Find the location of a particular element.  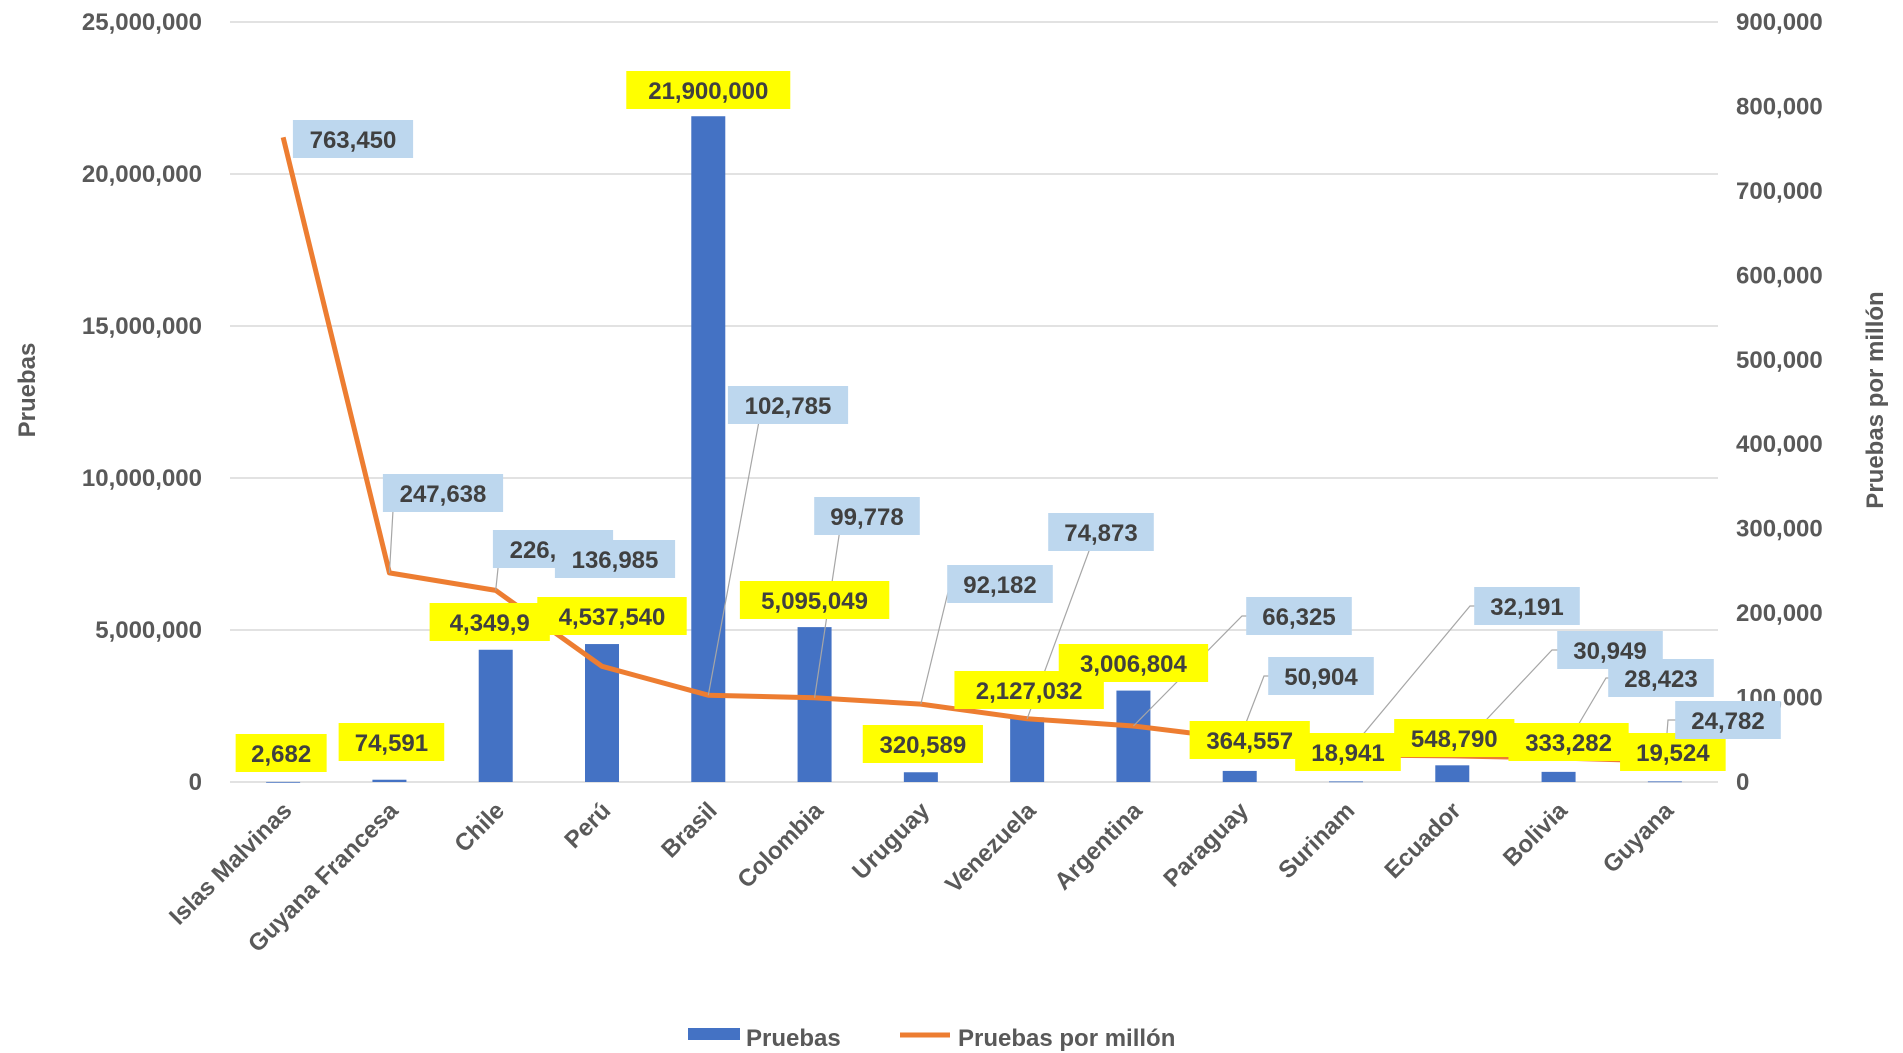

y2-axis-title: Pruebas por millón is located at coordinates (1875, 399).